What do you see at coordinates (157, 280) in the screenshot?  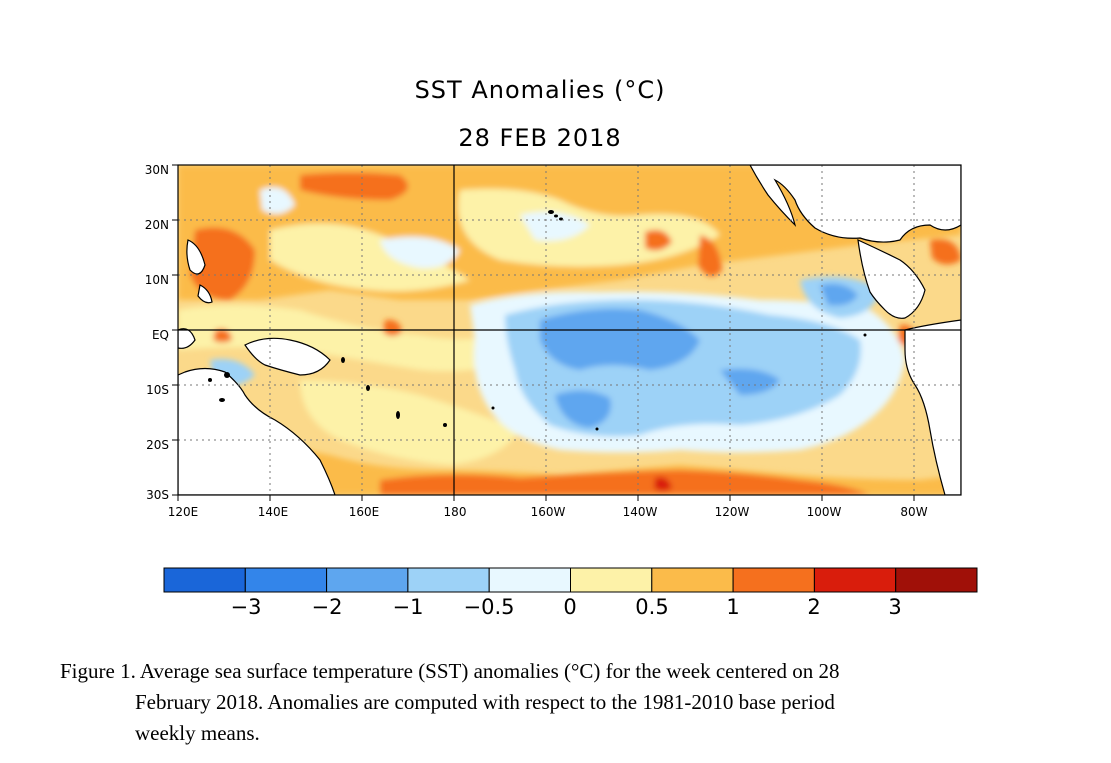 I see `lat-label: 10N` at bounding box center [157, 280].